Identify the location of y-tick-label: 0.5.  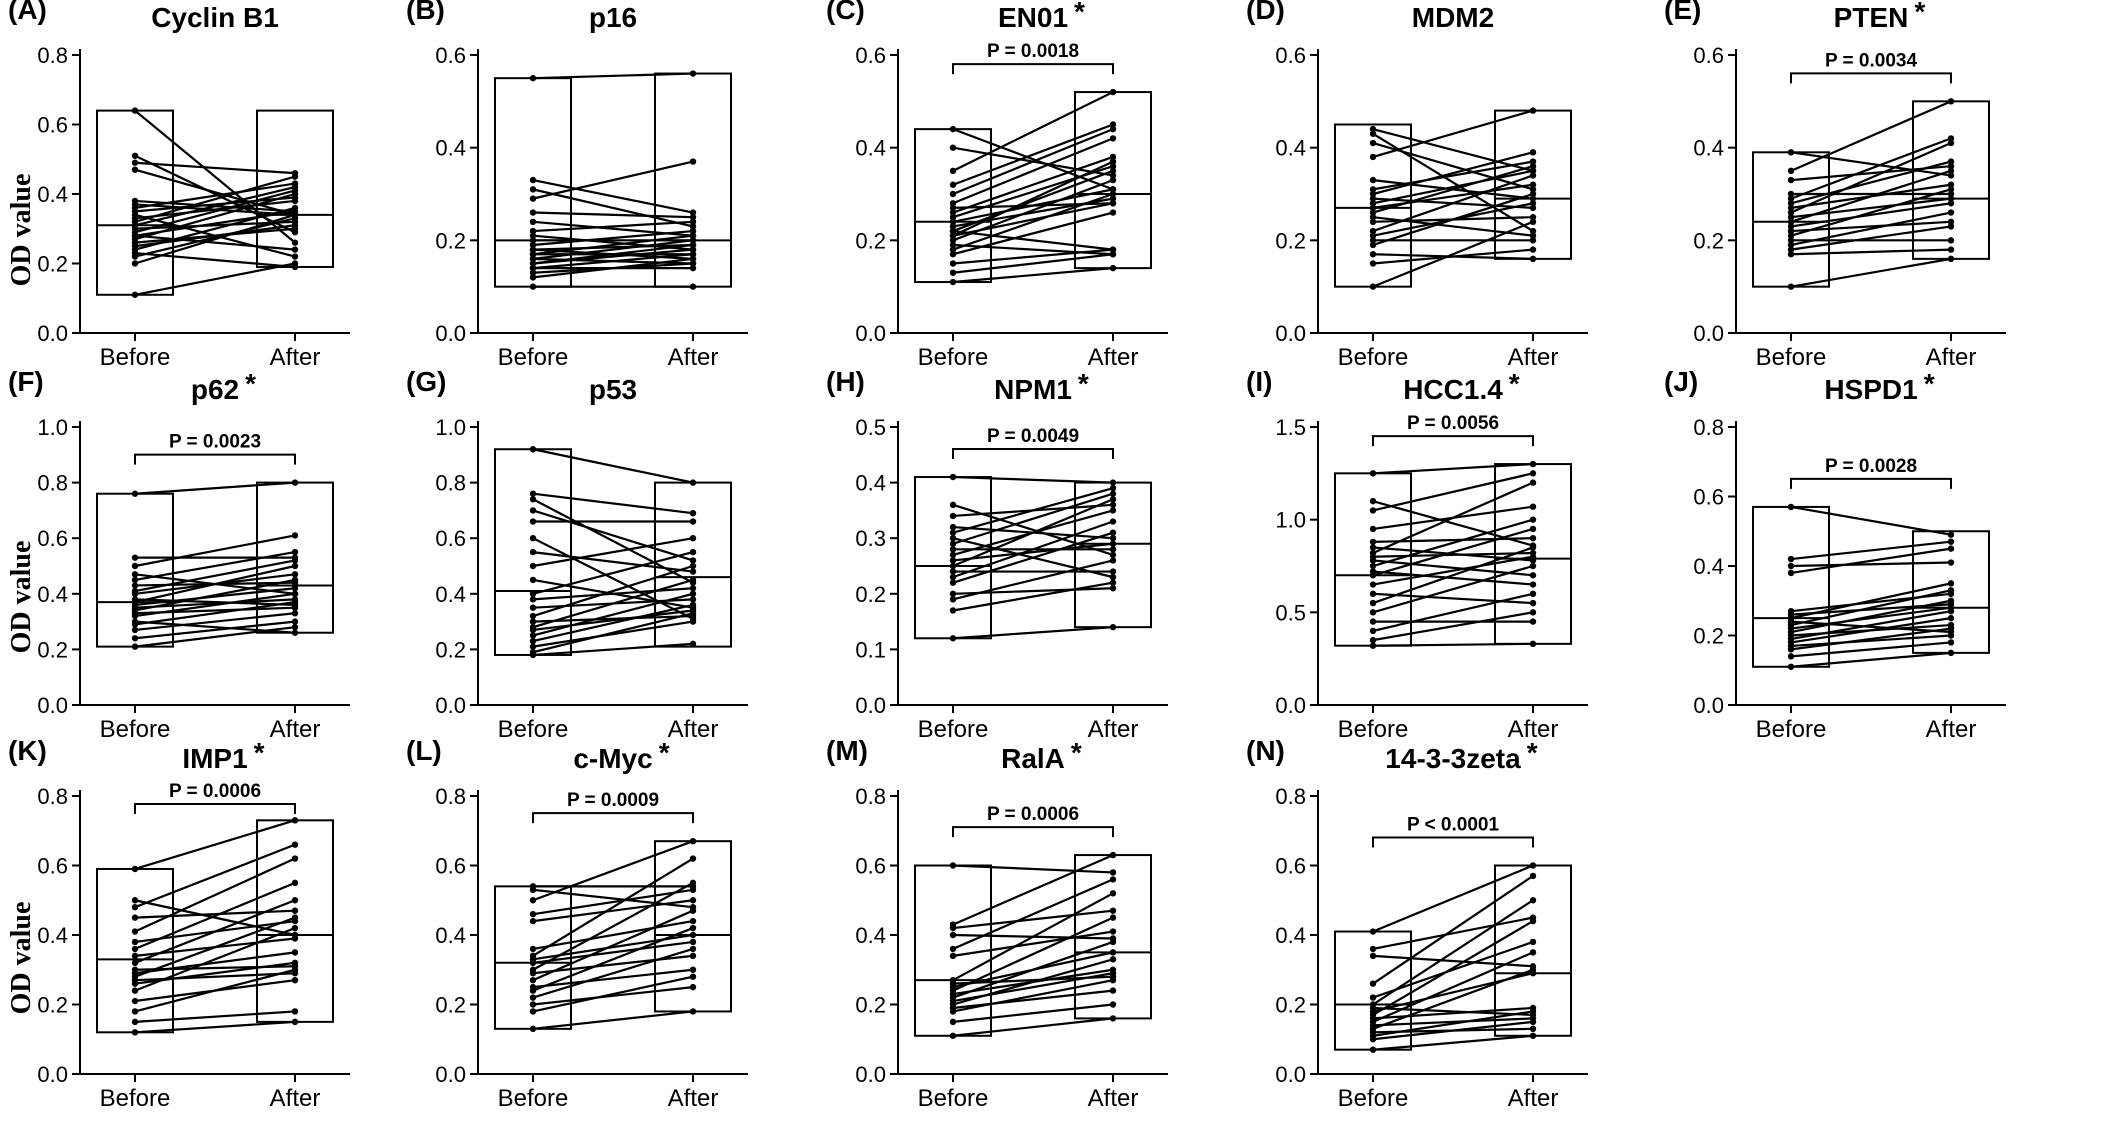
(870, 427).